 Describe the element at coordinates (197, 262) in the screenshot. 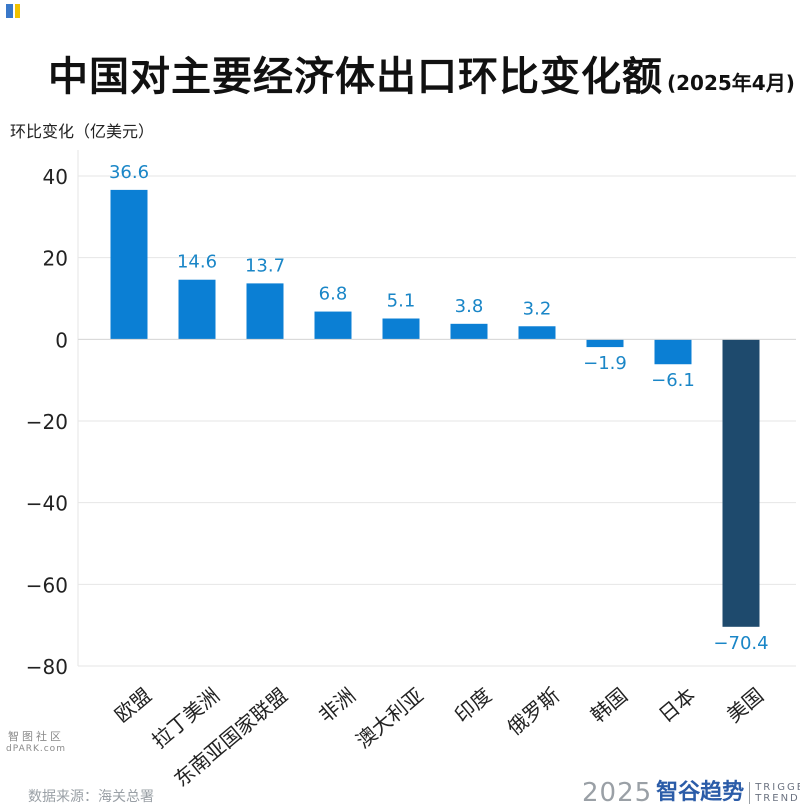

I see `bar-value-label: 14.6` at that location.